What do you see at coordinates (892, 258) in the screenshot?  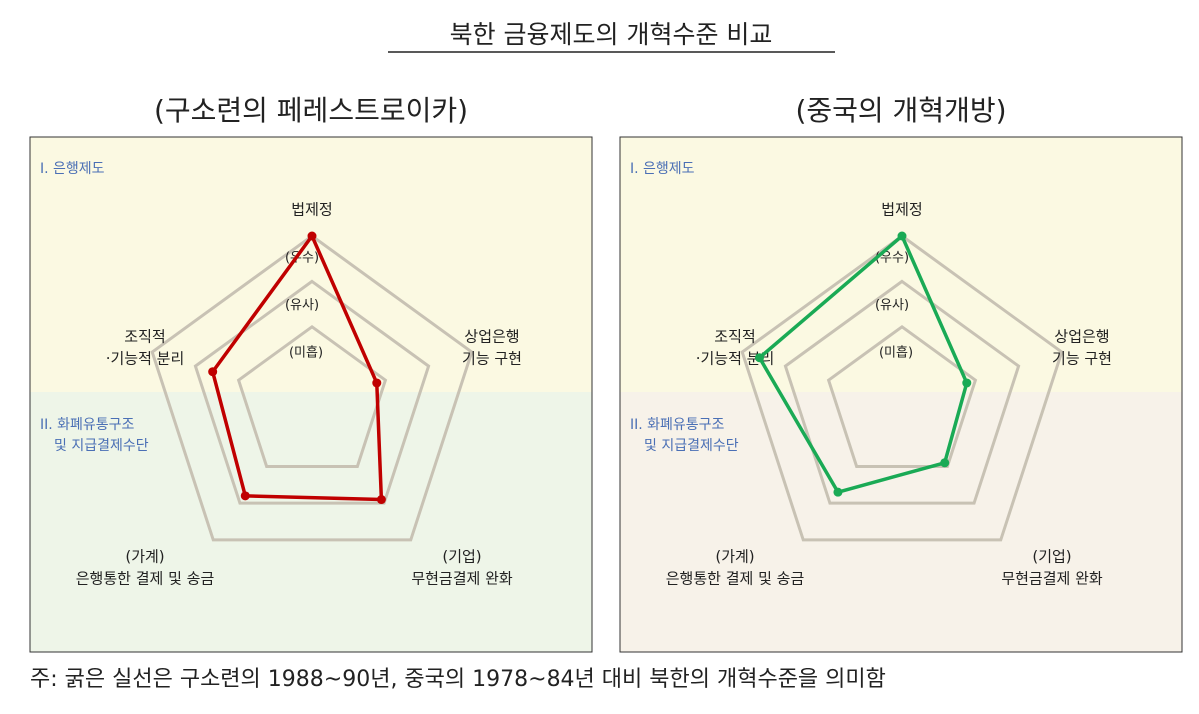 I see `ring-label: (우수)` at bounding box center [892, 258].